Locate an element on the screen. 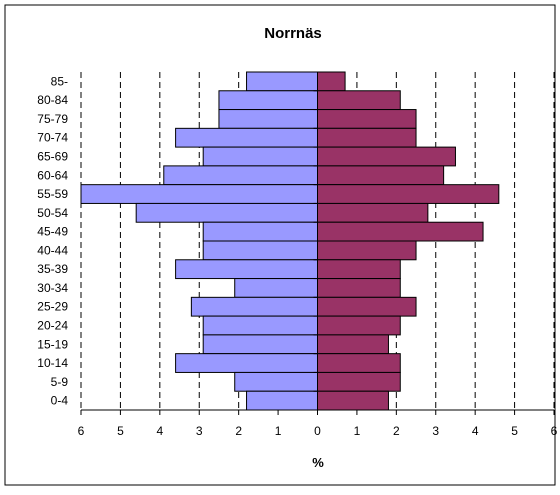 This screenshot has height=495, width=560. y-tick-label: 55-59 is located at coordinates (52, 194).